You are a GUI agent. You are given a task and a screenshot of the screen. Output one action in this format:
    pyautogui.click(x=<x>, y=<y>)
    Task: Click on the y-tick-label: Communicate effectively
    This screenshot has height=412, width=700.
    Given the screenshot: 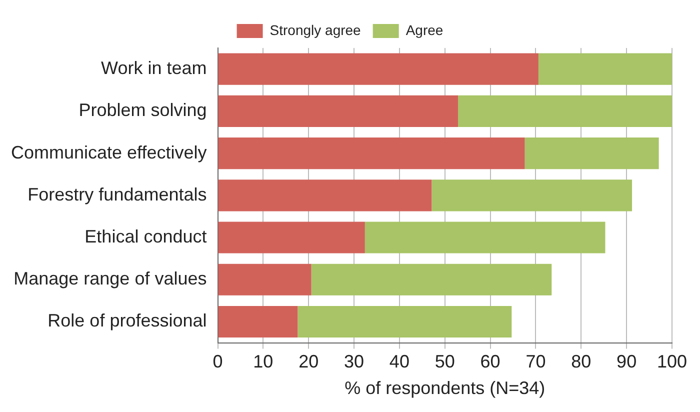 What is the action you would take?
    pyautogui.click(x=109, y=152)
    